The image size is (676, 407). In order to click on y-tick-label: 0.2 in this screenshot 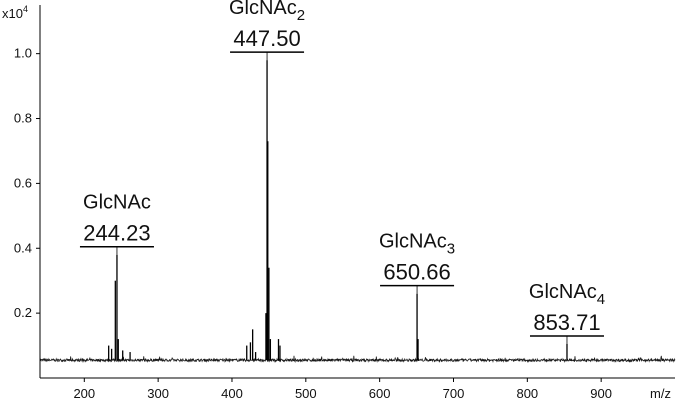, I will do `click(23, 312)`.